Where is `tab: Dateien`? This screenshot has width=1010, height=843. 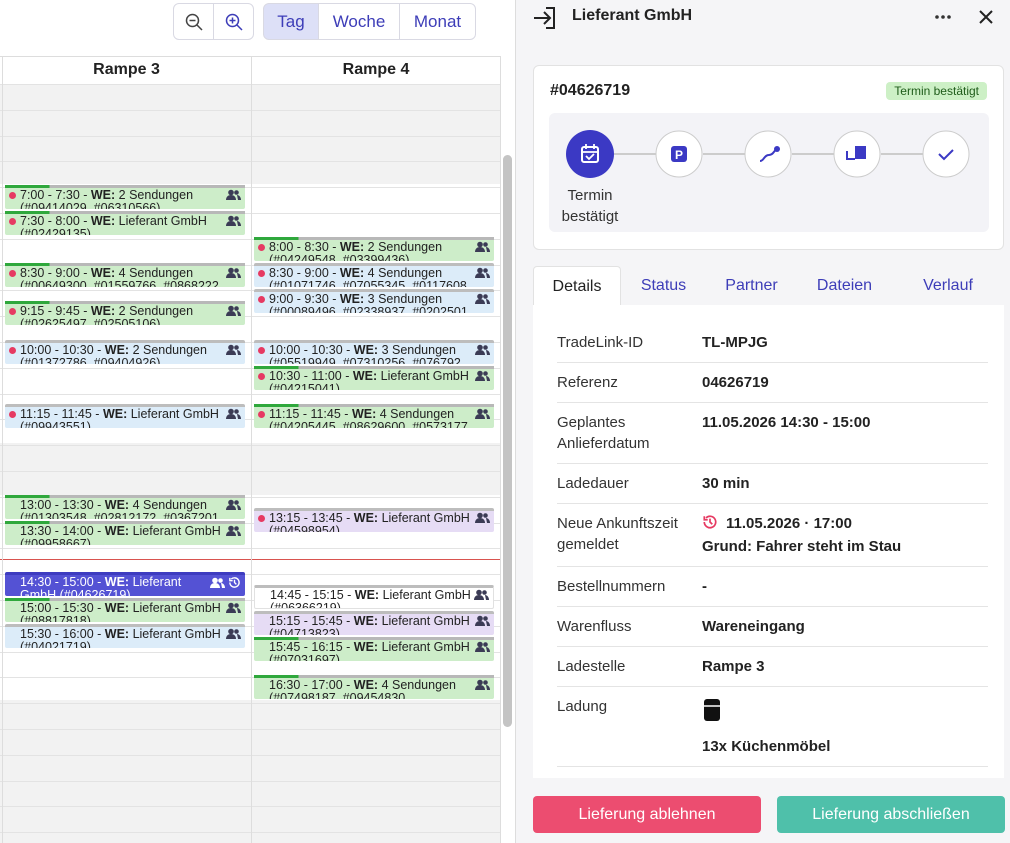
tab: Dateien is located at coordinates (844, 285).